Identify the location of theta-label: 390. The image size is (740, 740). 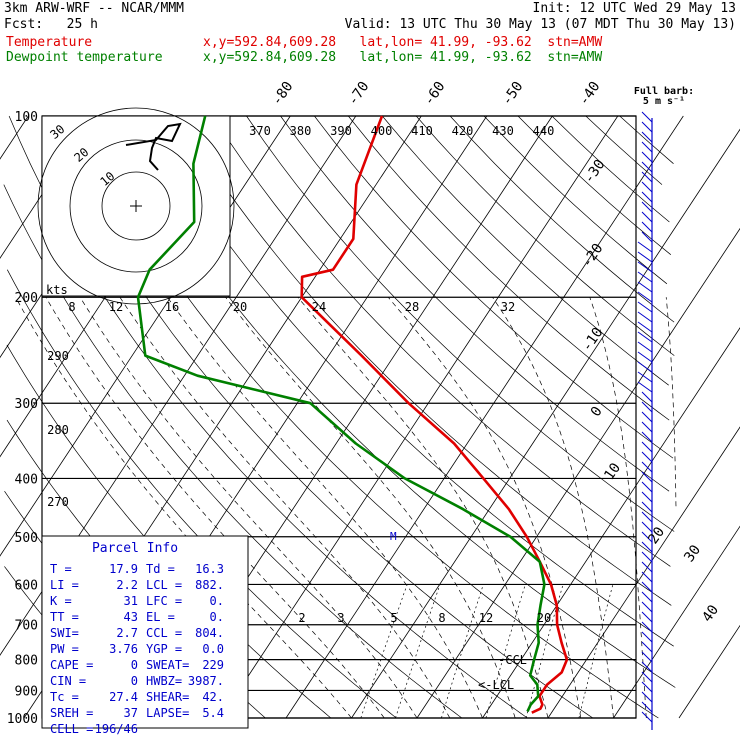
(341, 131).